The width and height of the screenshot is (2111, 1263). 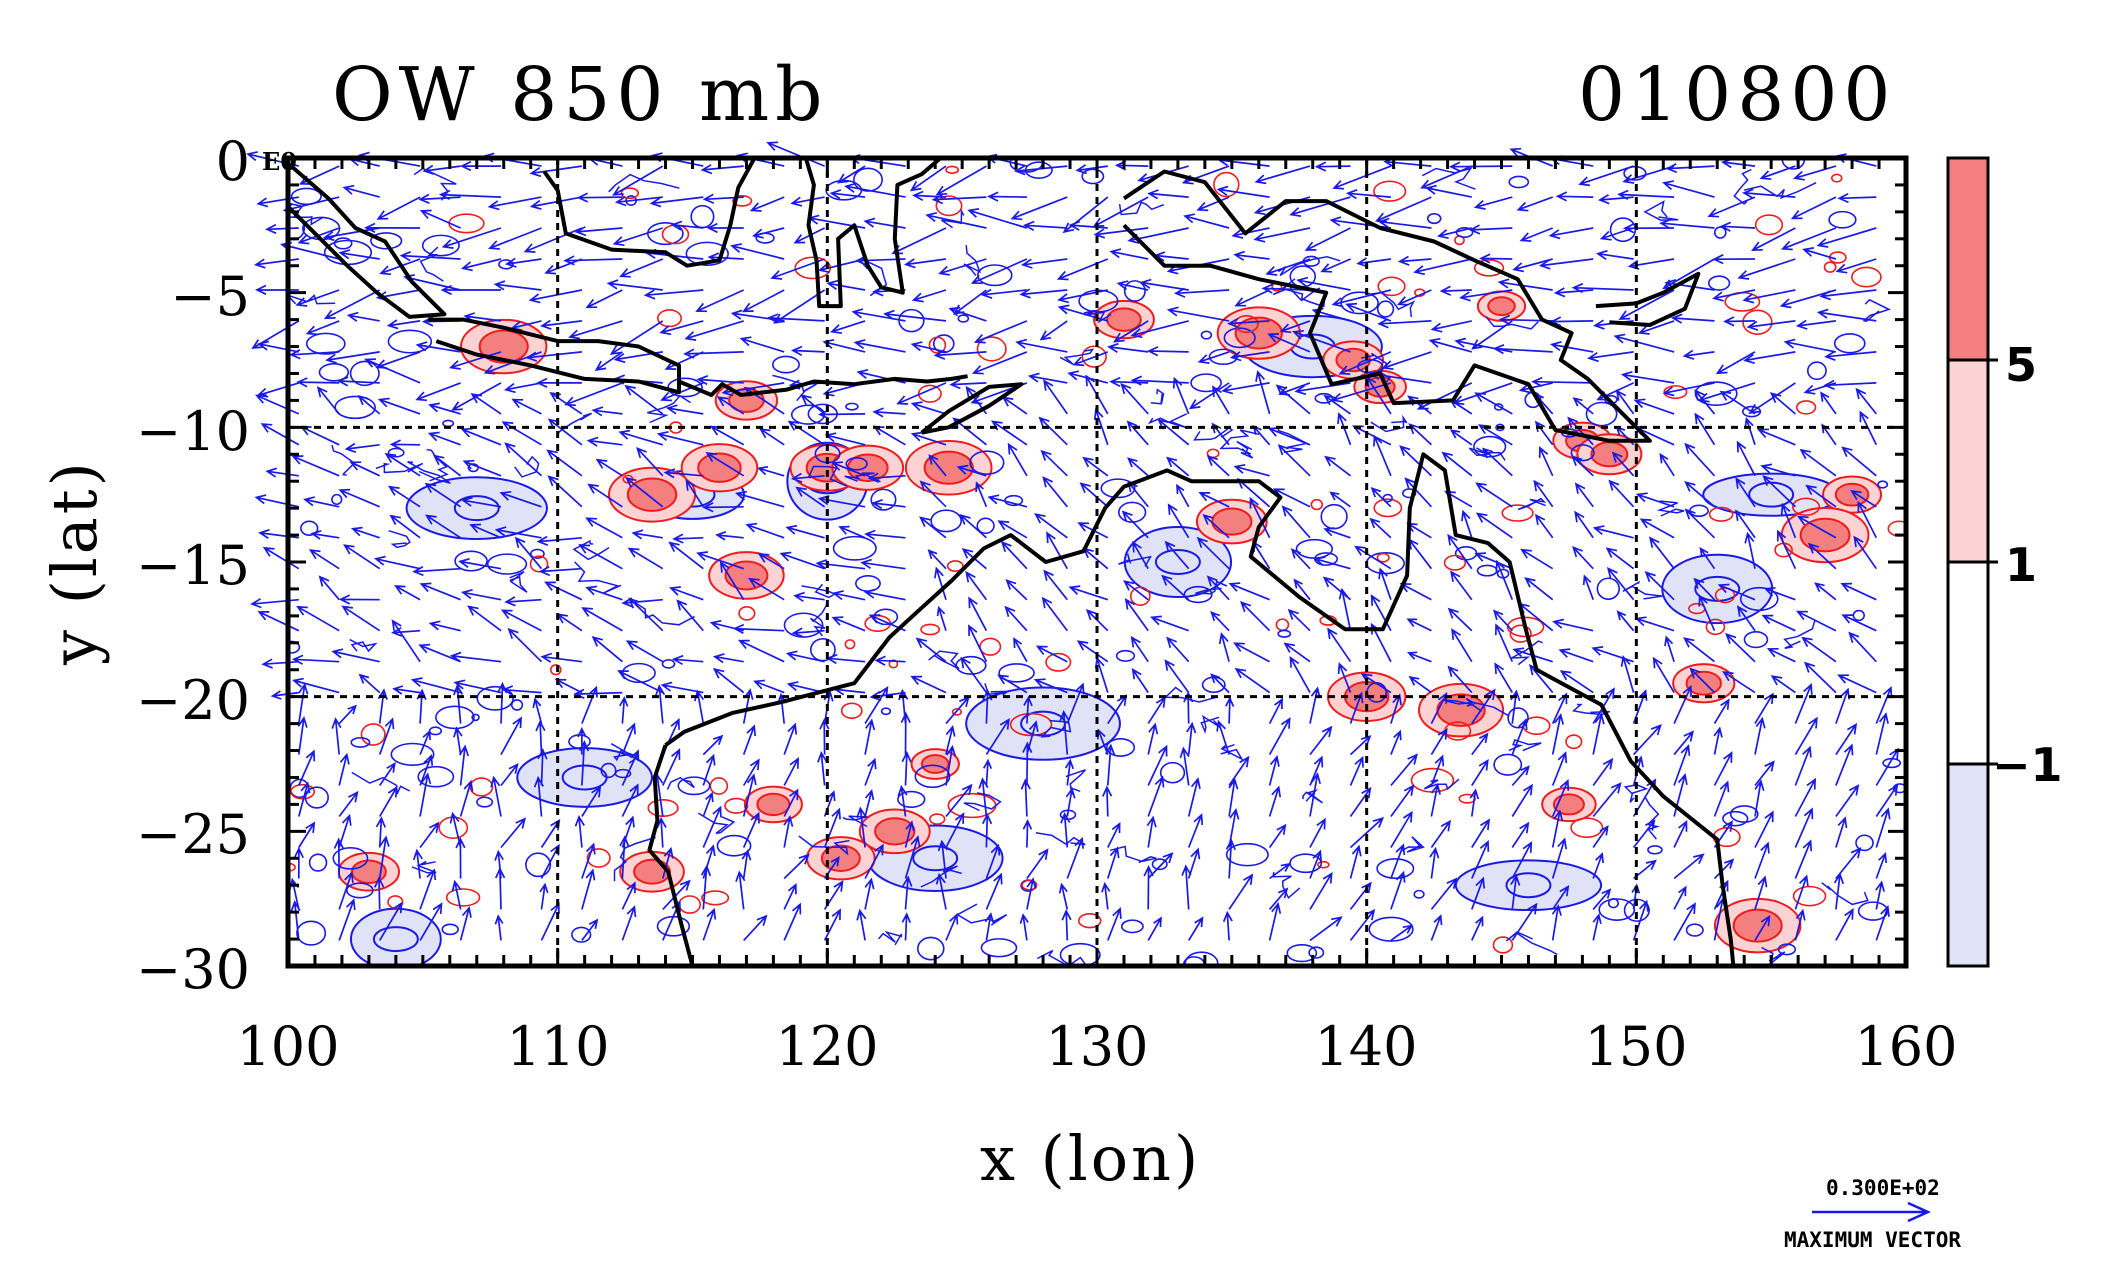 What do you see at coordinates (872, 233) in the screenshot?
I see `coastline-sulawesi` at bounding box center [872, 233].